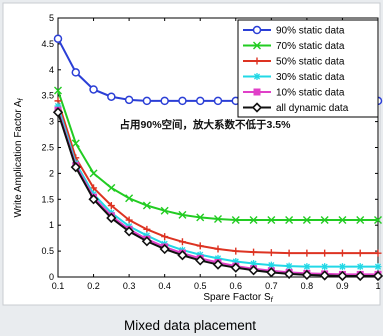 The height and width of the screenshot is (336, 383). Describe the element at coordinates (200, 286) in the screenshot. I see `x-tick-label: 0.5` at that location.